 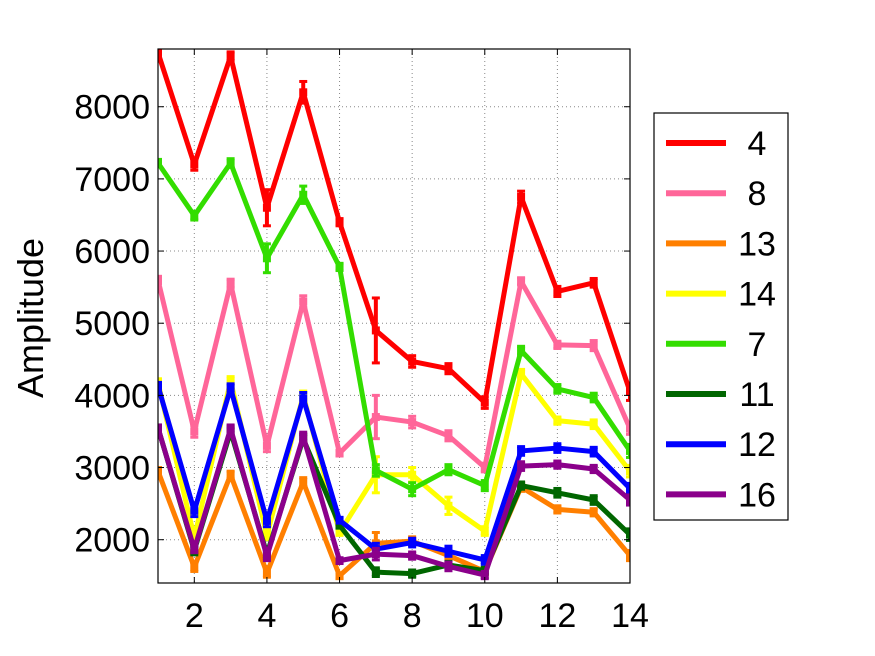 What do you see at coordinates (721, 295) in the screenshot?
I see `legend-item: 14` at bounding box center [721, 295].